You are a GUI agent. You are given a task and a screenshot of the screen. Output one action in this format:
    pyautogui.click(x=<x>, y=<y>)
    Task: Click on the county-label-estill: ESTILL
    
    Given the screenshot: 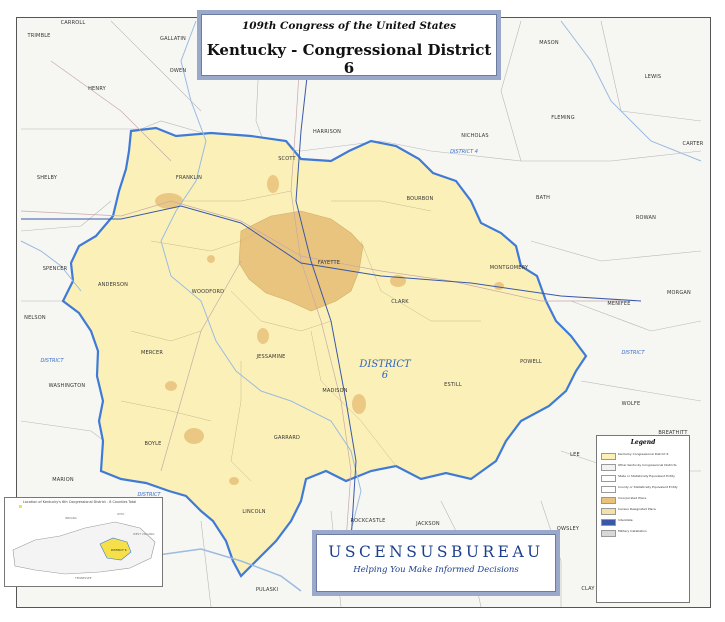 What is the action you would take?
    pyautogui.click(x=453, y=385)
    